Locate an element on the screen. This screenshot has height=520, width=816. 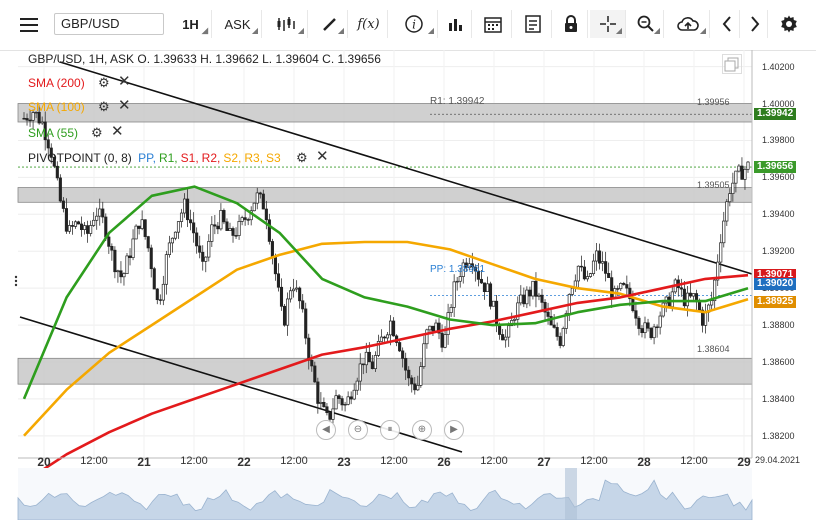
function-icon: f(x) is located at coordinates (369, 24).